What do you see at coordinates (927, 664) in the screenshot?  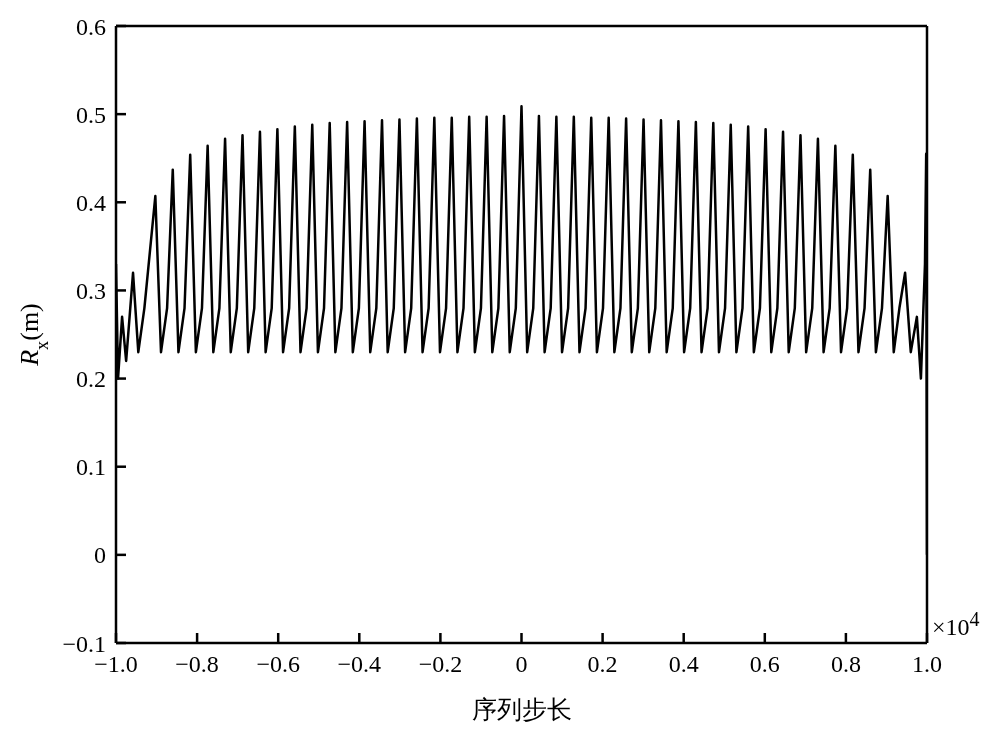 I see `x-tick-label: 1.0` at bounding box center [927, 664].